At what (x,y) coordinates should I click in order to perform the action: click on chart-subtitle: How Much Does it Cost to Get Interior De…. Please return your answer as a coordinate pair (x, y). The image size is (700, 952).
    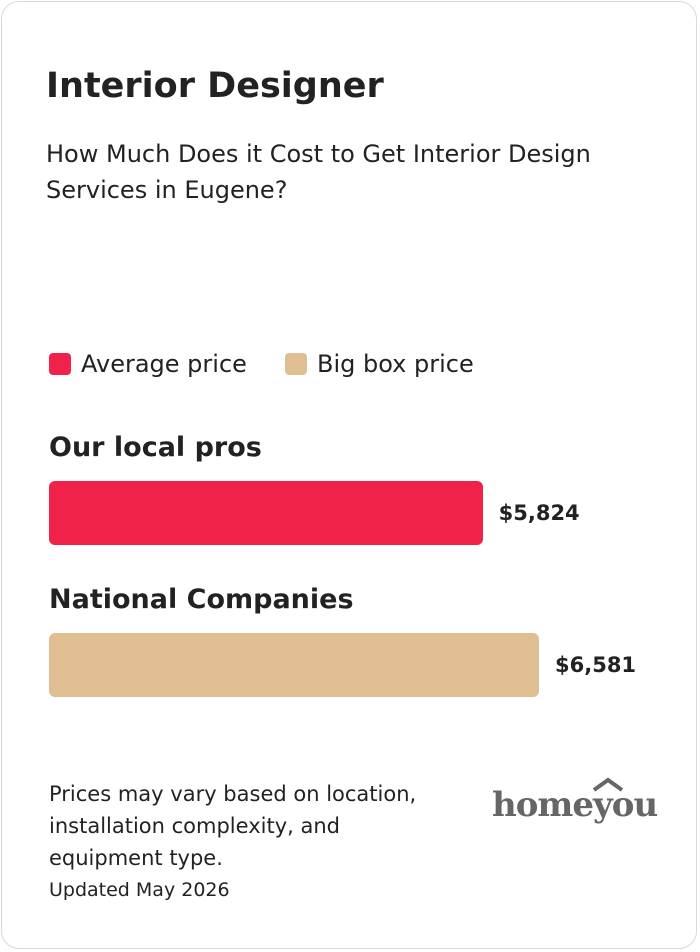
    Looking at the image, I should click on (318, 172).